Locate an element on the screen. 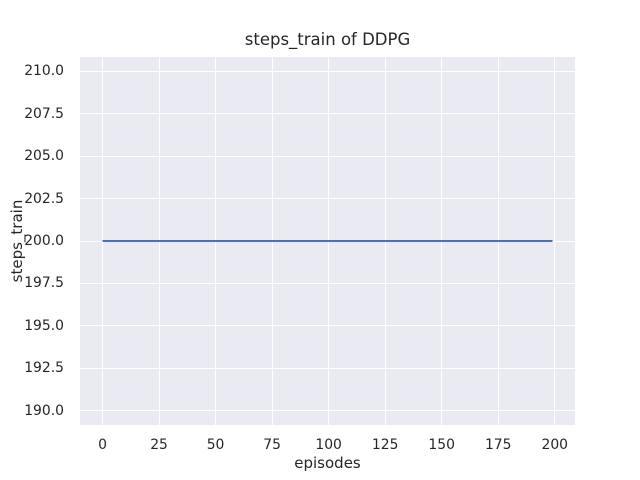 The width and height of the screenshot is (640, 480). x-tick-label: 150 is located at coordinates (441, 445).